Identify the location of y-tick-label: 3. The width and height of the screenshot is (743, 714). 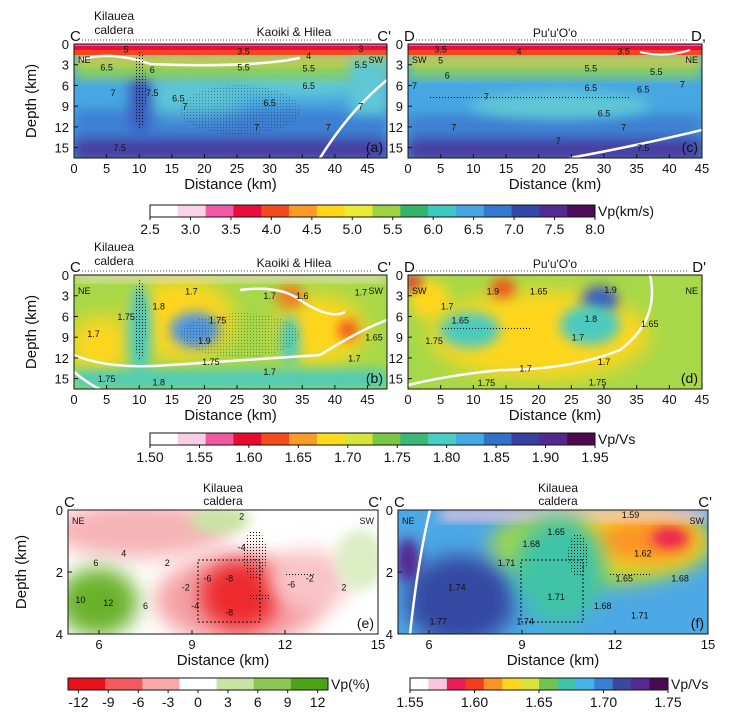
(65, 65).